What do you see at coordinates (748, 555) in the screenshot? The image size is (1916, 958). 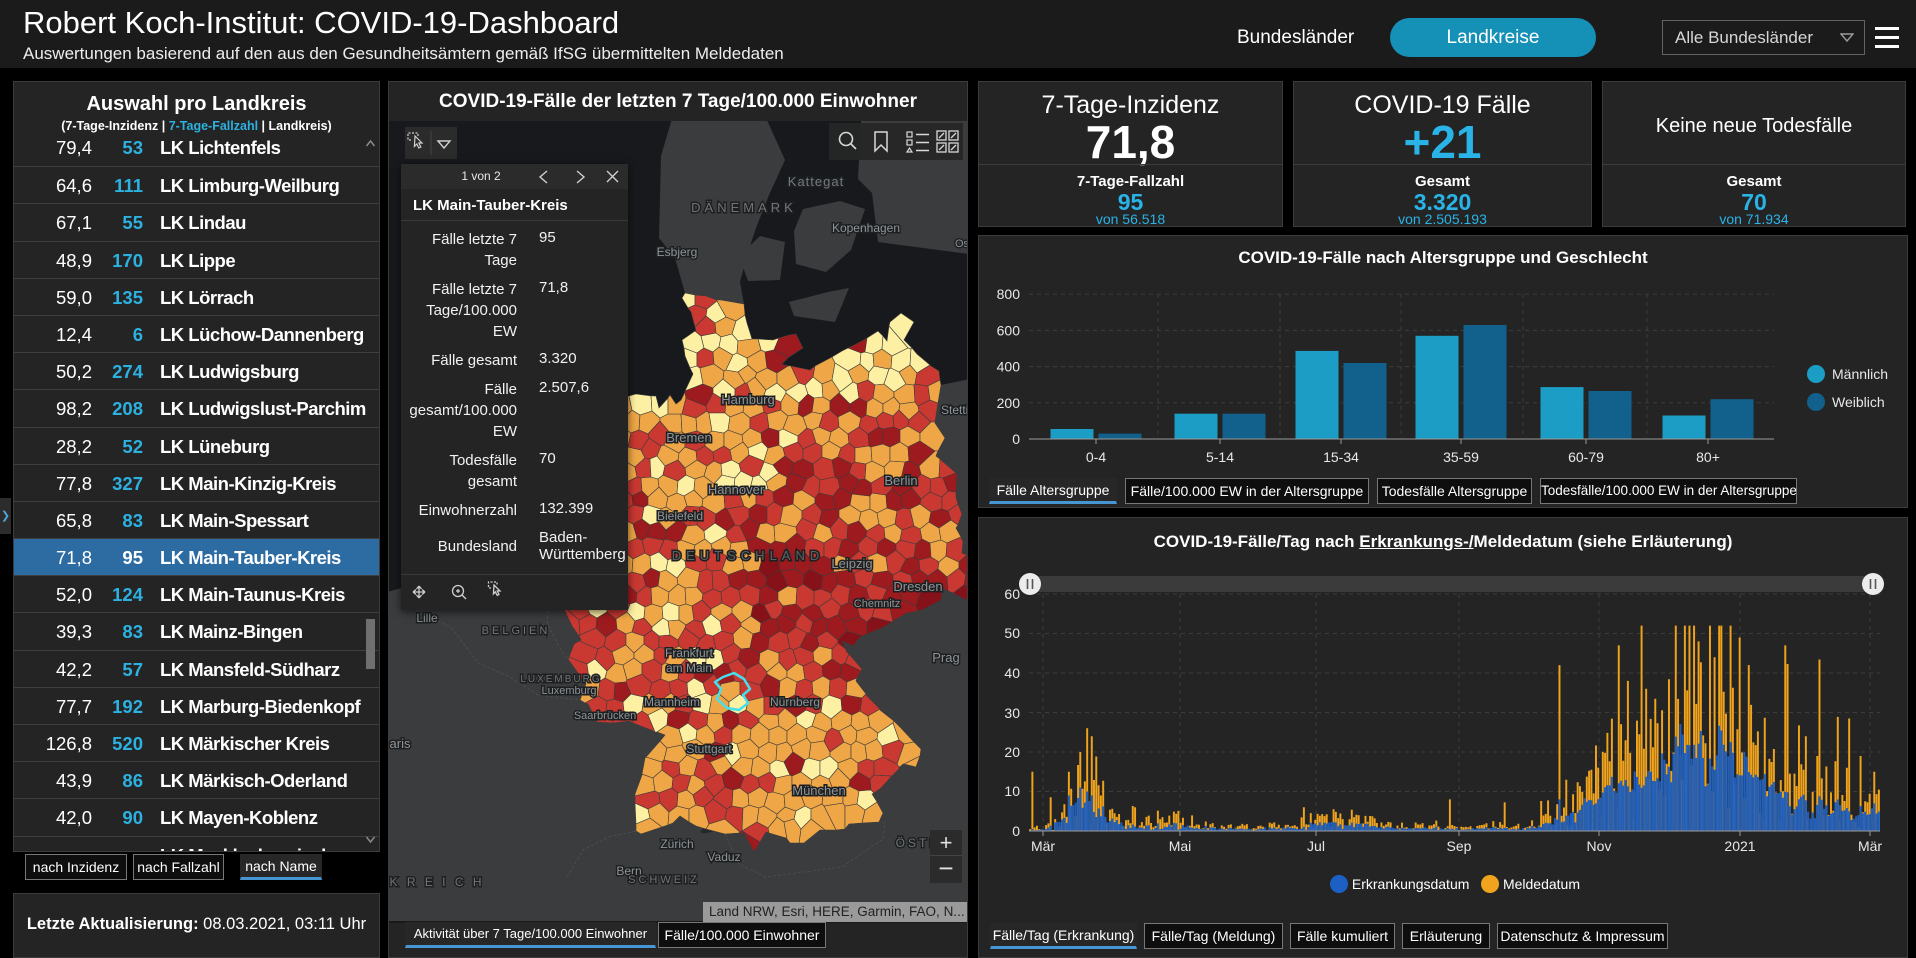 I see `svg-text: DEUTSCHLAND` at bounding box center [748, 555].